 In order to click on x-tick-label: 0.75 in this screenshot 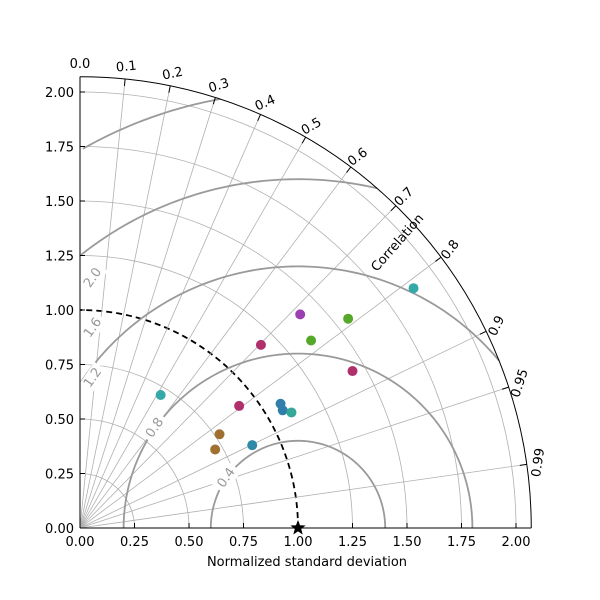, I will do `click(243, 542)`.